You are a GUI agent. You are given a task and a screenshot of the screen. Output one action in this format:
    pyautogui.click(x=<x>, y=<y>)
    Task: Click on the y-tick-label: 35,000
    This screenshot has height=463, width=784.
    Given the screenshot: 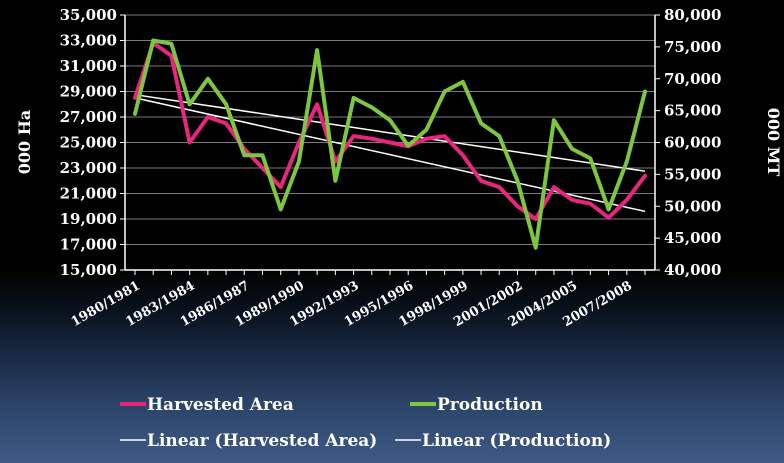 What is the action you would take?
    pyautogui.click(x=88, y=15)
    